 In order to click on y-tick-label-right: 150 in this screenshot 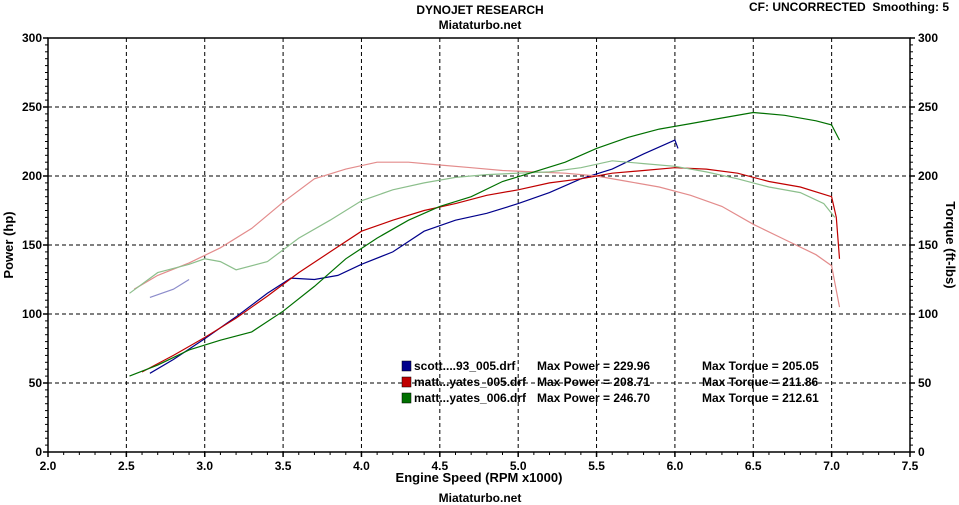, I will do `click(928, 245)`.